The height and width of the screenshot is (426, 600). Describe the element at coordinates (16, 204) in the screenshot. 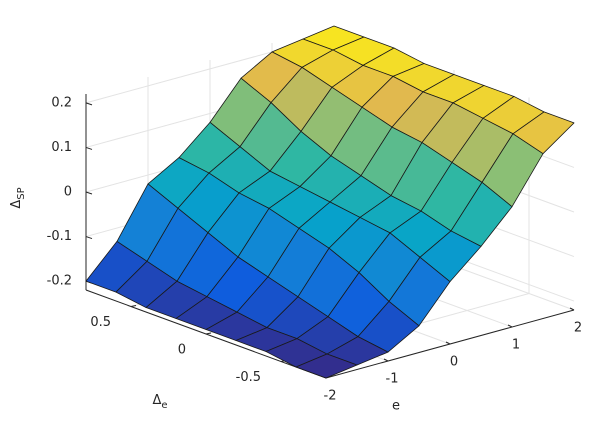

I see `z-axis-label-base: Δ` at that location.